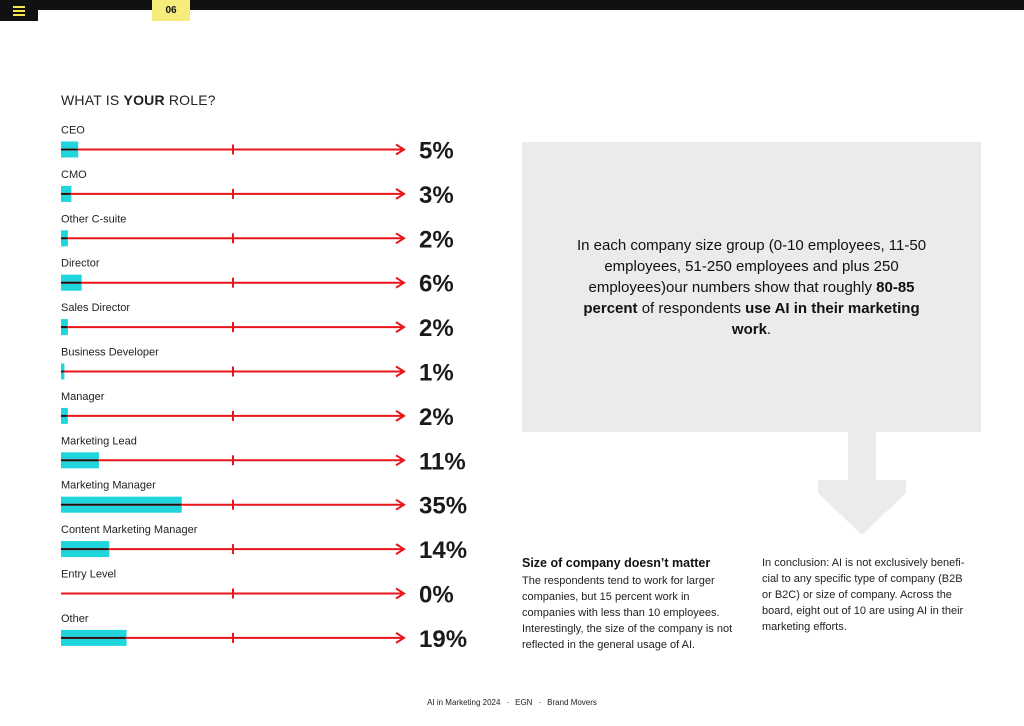  Describe the element at coordinates (64, 415) in the screenshot. I see `bar-manager` at that location.